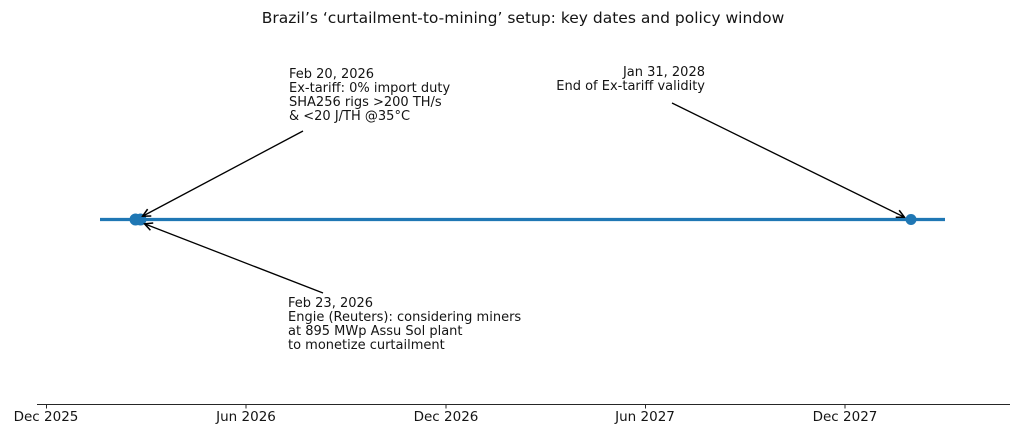 The height and width of the screenshot is (442, 1024). Describe the element at coordinates (370, 88) in the screenshot. I see `annotation-line: Ex-tariff: 0% import duty` at that location.